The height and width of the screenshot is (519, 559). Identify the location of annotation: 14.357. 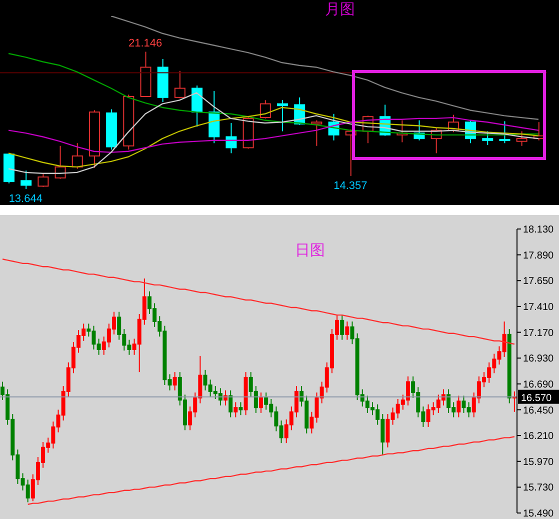
(351, 186).